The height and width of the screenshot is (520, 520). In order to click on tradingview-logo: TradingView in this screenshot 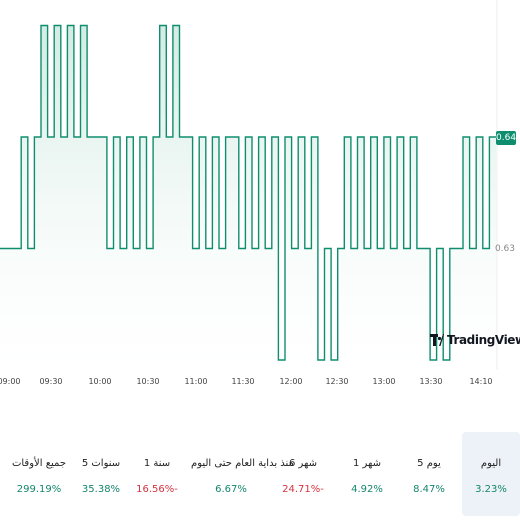, I will do `click(475, 340)`.